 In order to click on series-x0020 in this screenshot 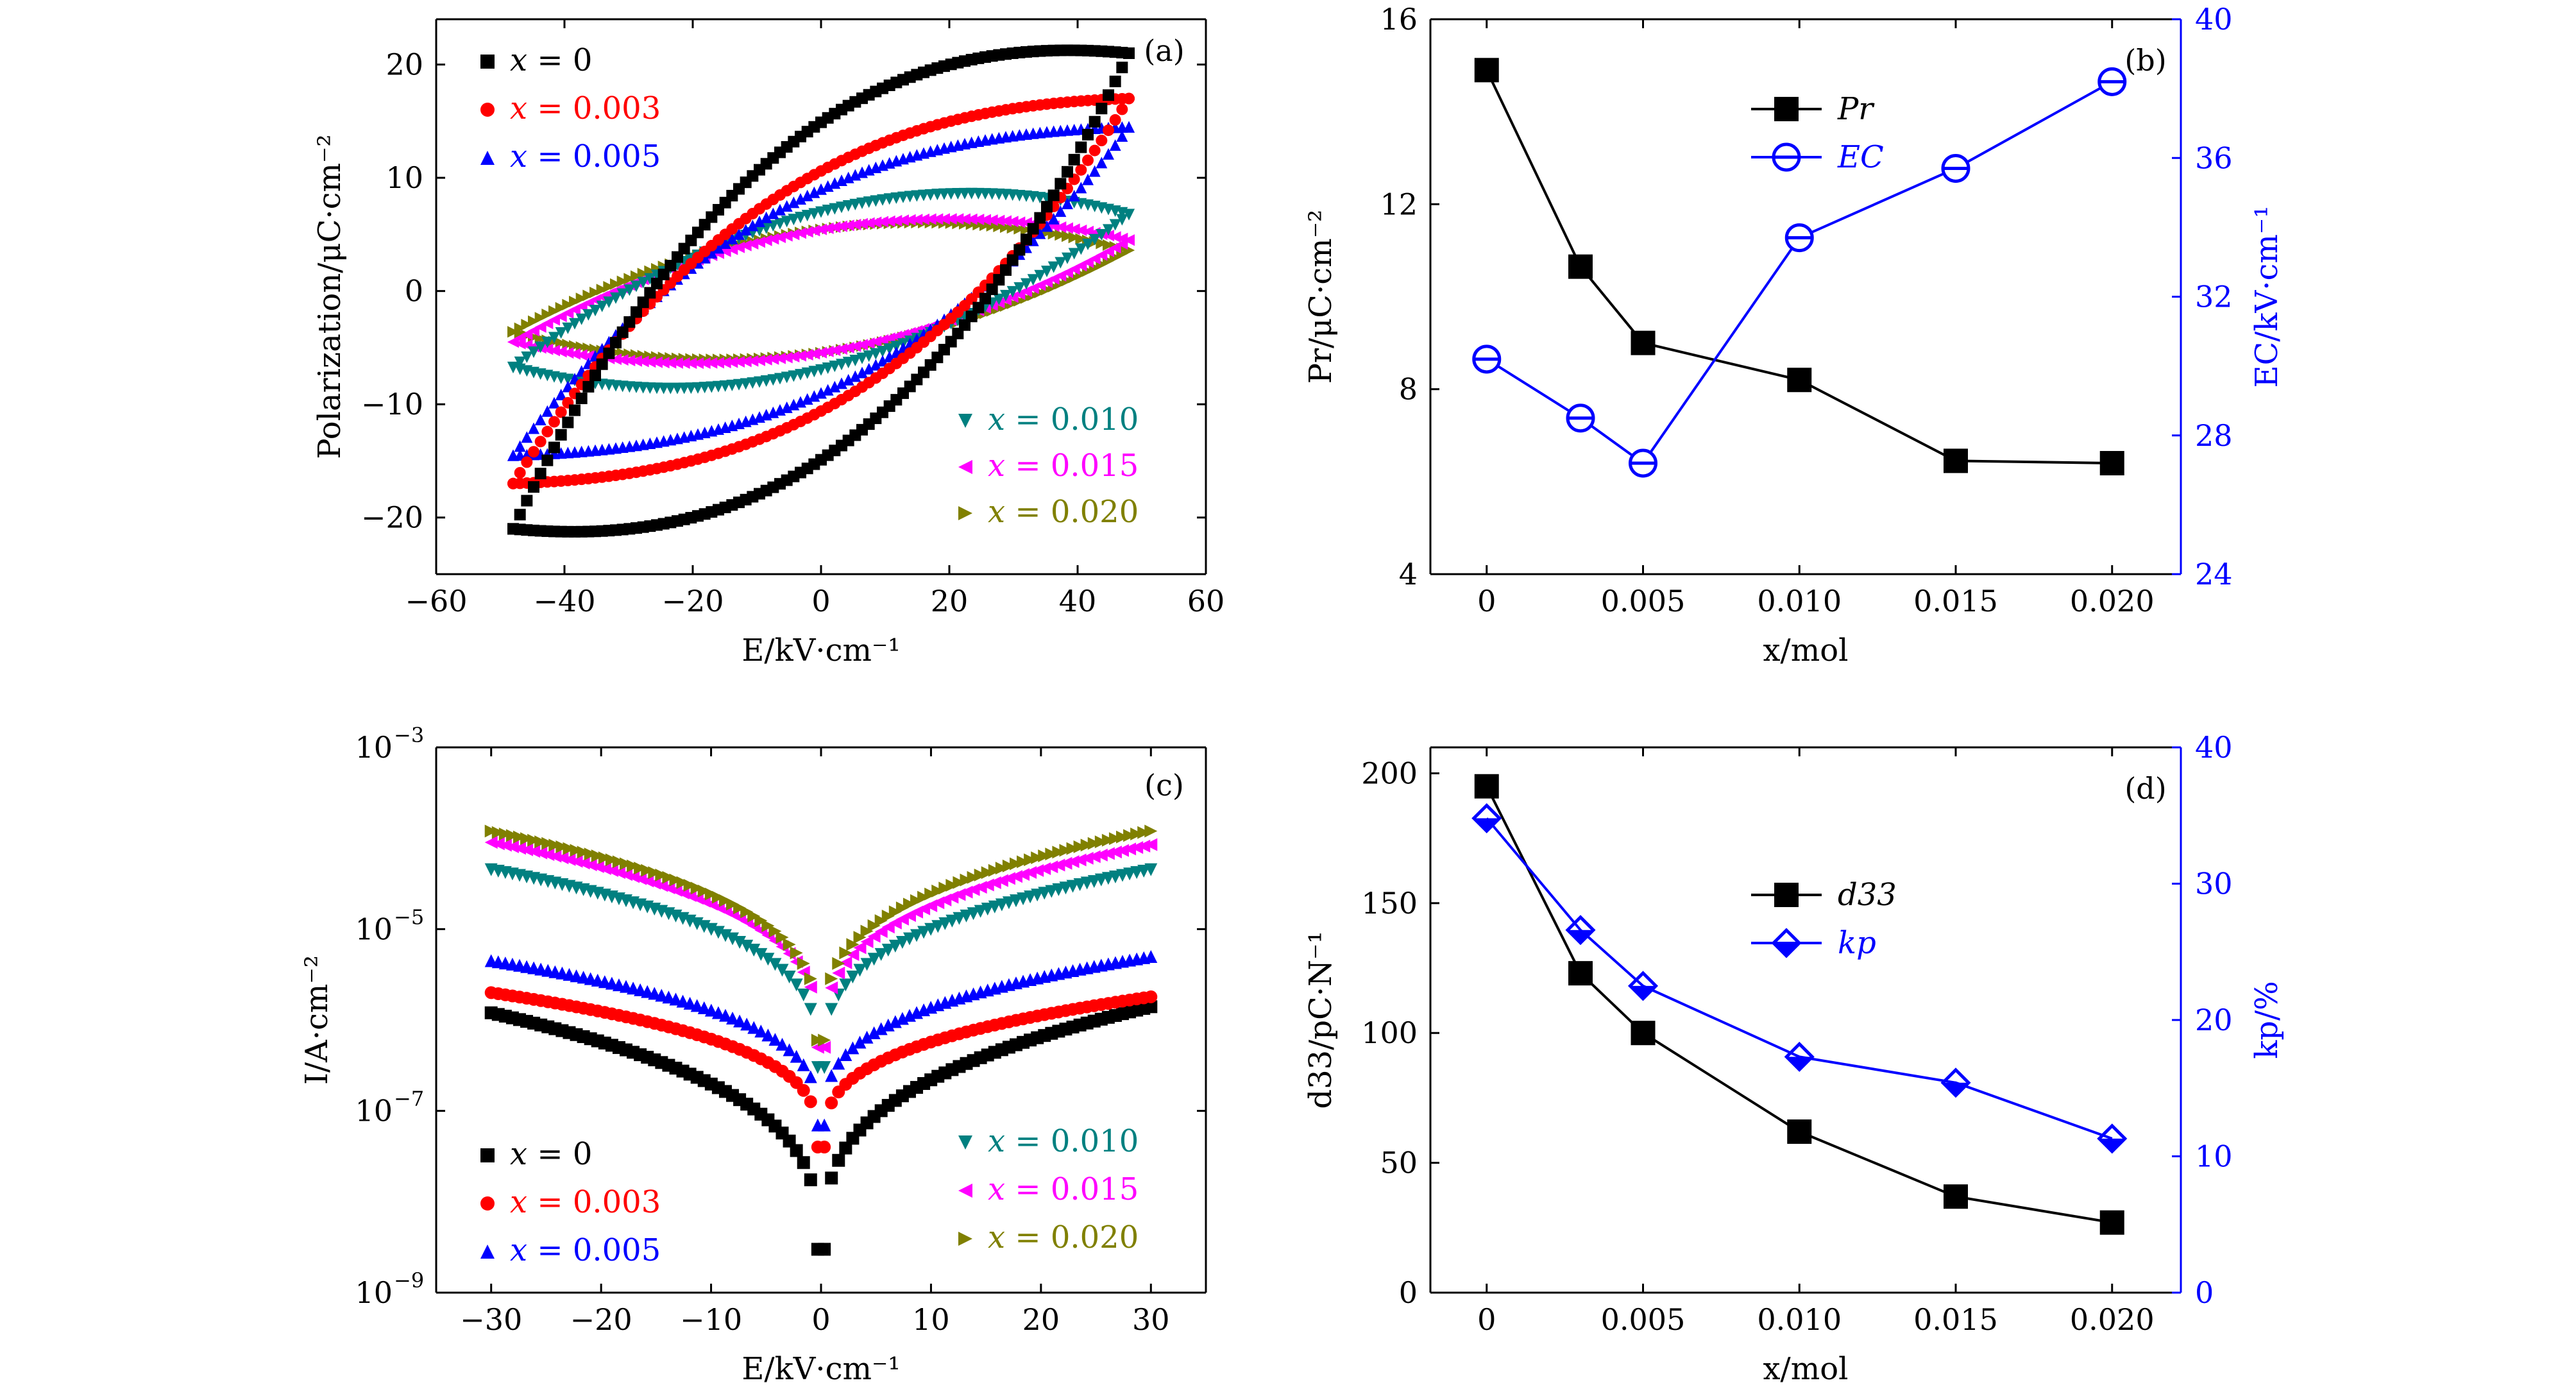, I will do `click(821, 291)`.